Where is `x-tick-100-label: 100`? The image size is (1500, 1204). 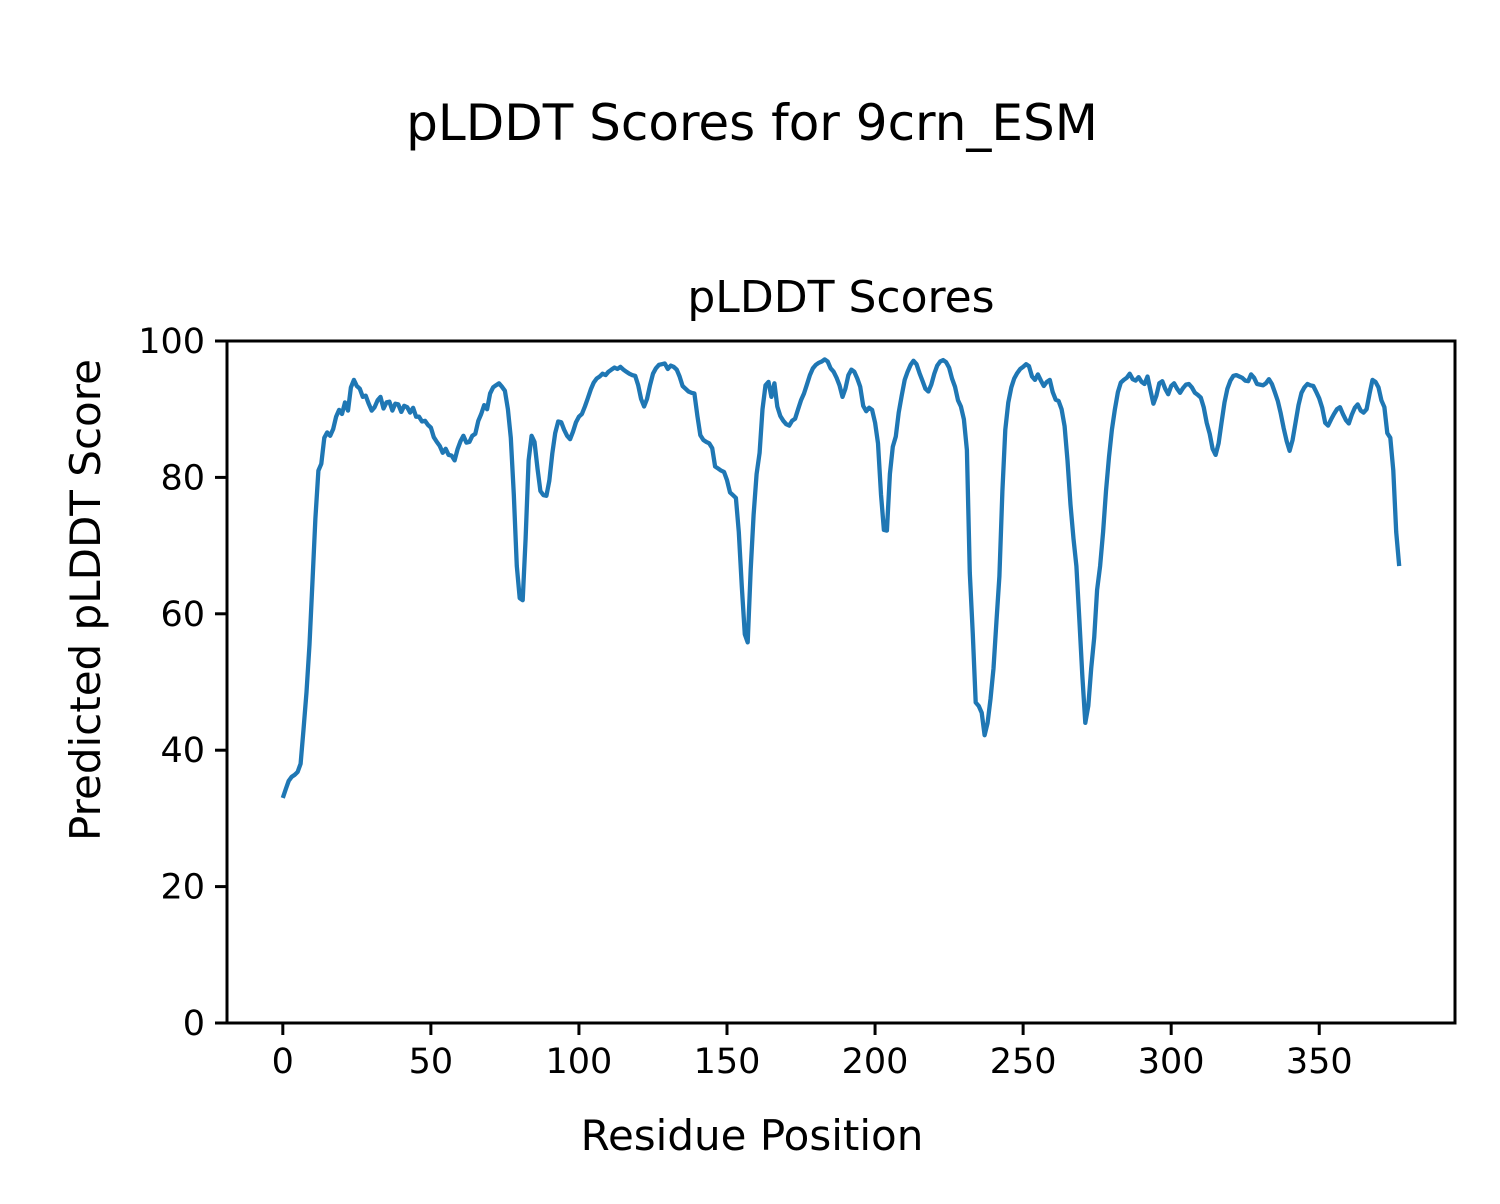
x-tick-100-label: 100 is located at coordinates (579, 1062).